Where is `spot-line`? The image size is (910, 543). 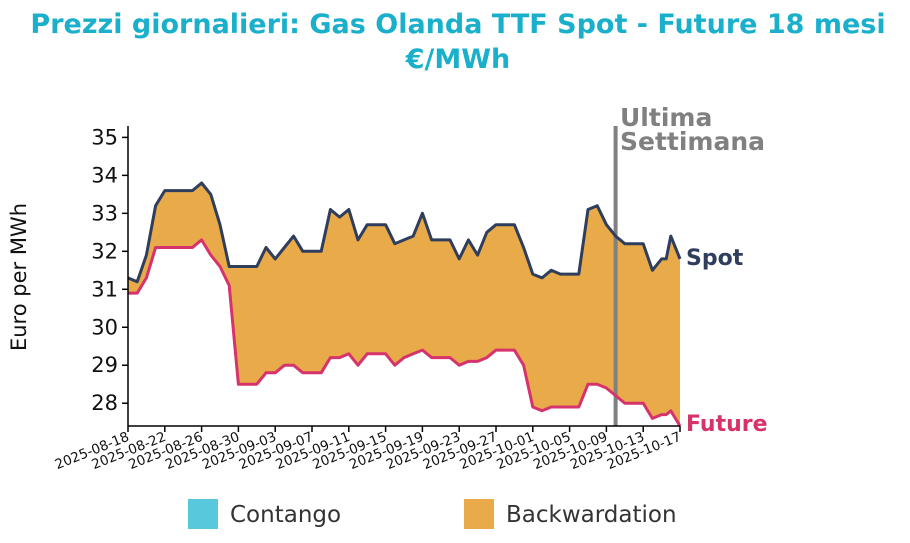 spot-line is located at coordinates (404, 232).